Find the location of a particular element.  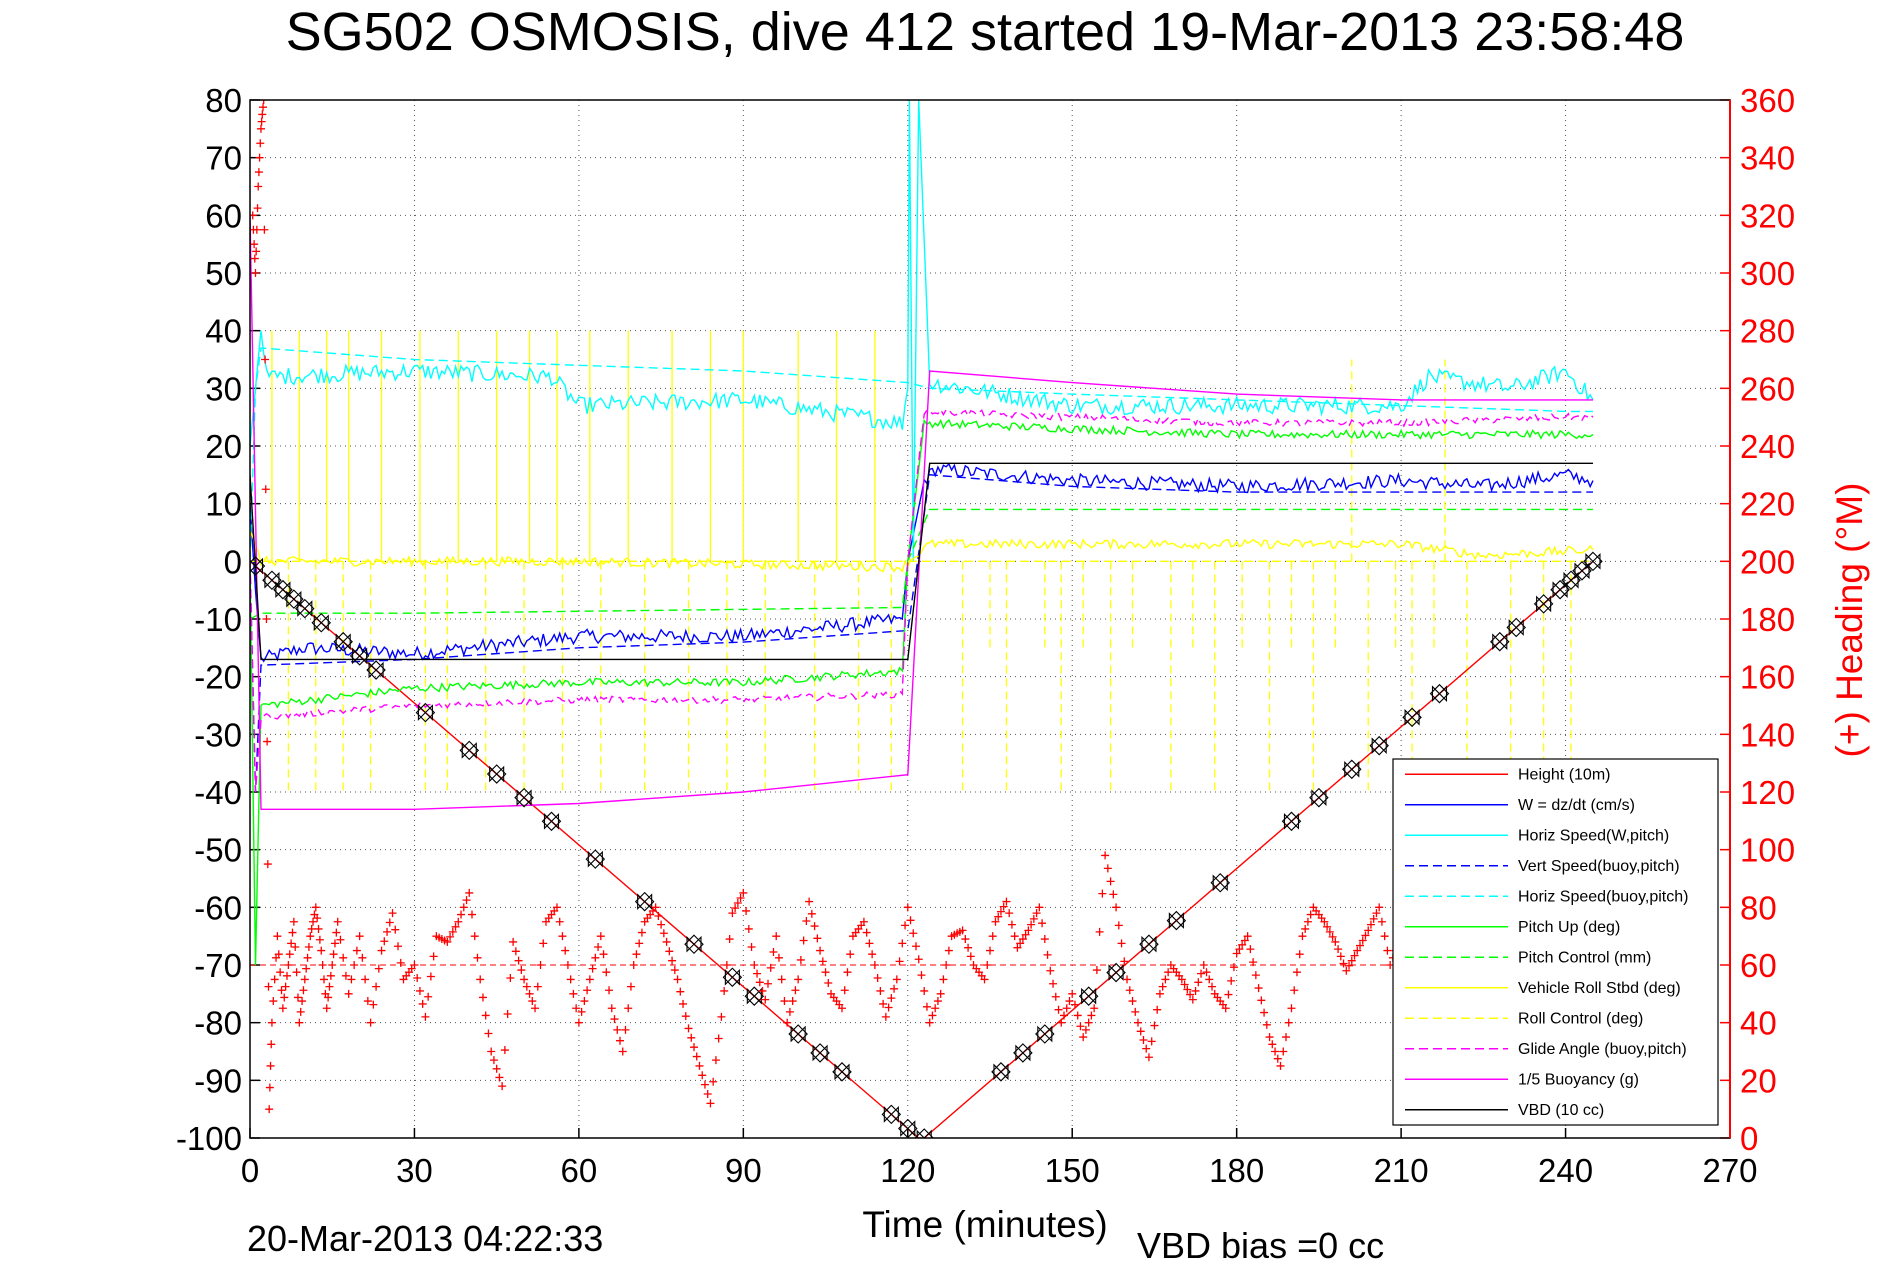

y2-tick-label: 20 is located at coordinates (1758, 1080).